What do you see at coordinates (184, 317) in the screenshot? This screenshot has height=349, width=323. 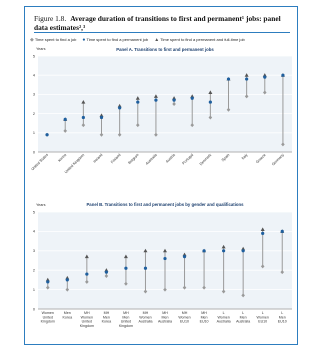 I see `x-tick-label: MH Women EU10` at bounding box center [184, 317].